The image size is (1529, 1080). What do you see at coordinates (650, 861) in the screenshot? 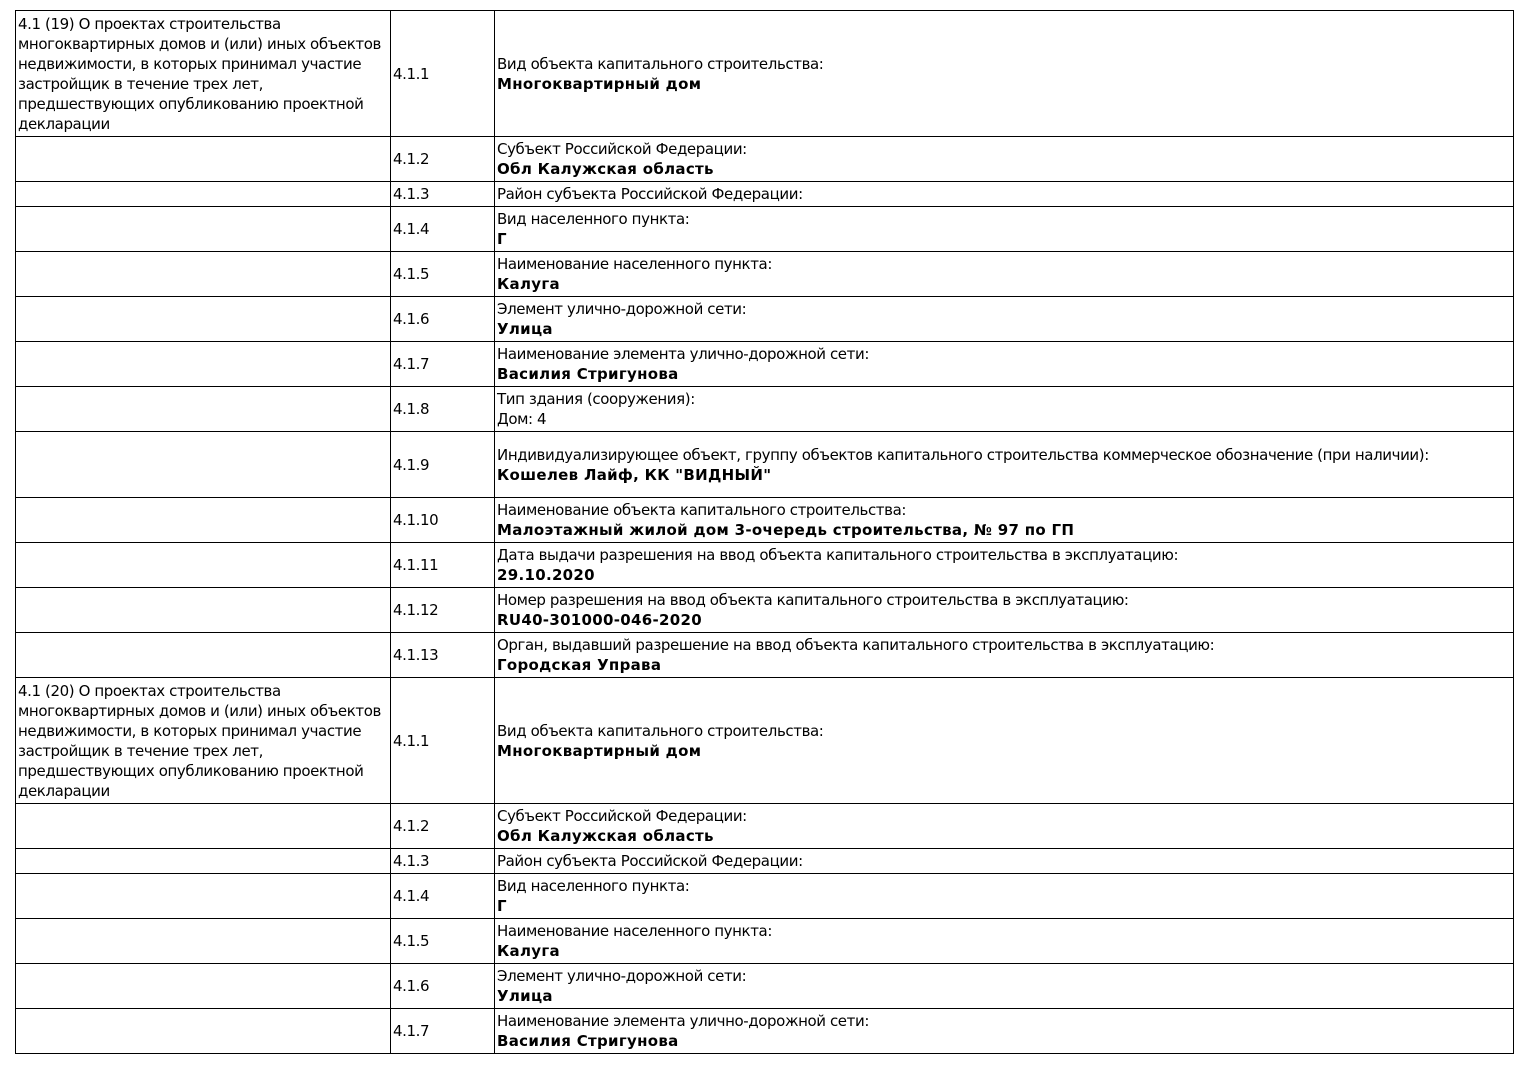
I see `item-label: Район субъекта Российской Федерации:` at bounding box center [650, 861].